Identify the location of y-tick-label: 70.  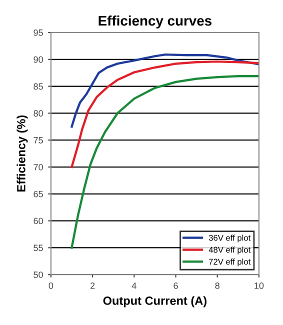
(38, 167).